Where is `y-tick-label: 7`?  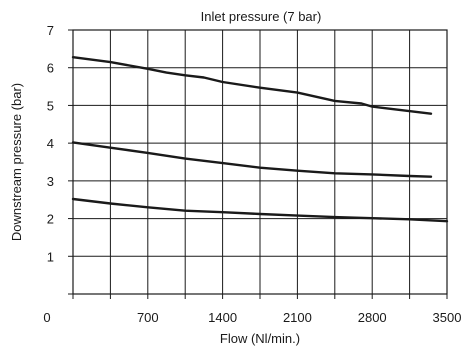 y-tick-label: 7 is located at coordinates (50, 30).